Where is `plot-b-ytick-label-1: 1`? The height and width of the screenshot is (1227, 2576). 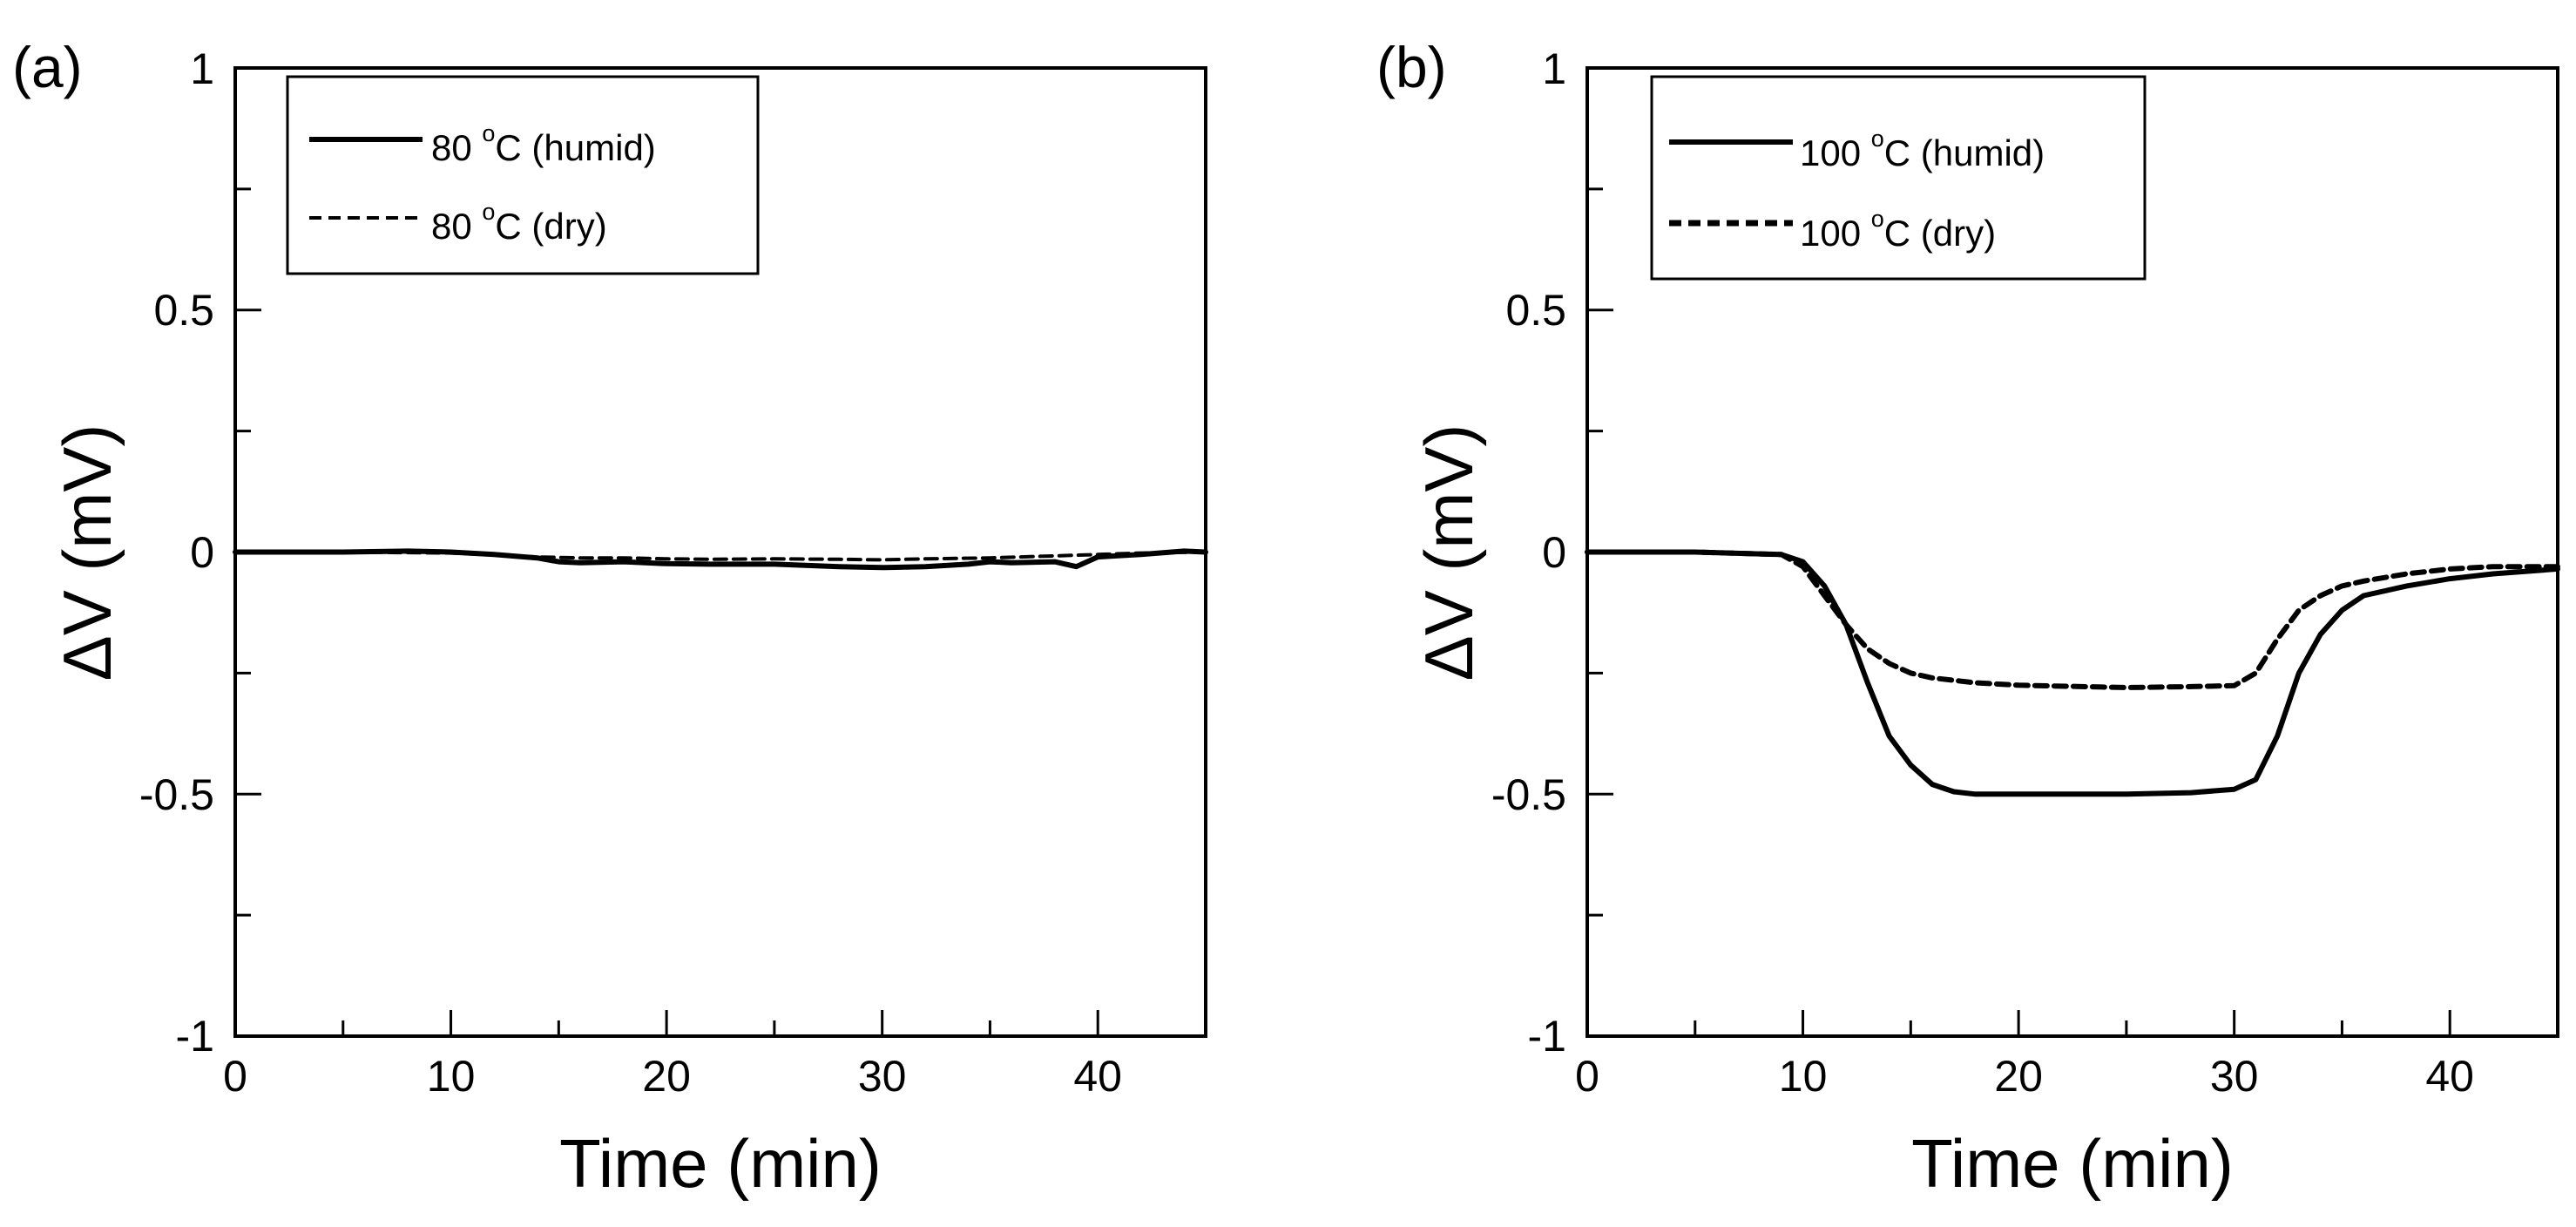
plot-b-ytick-label-1: 1 is located at coordinates (1554, 68).